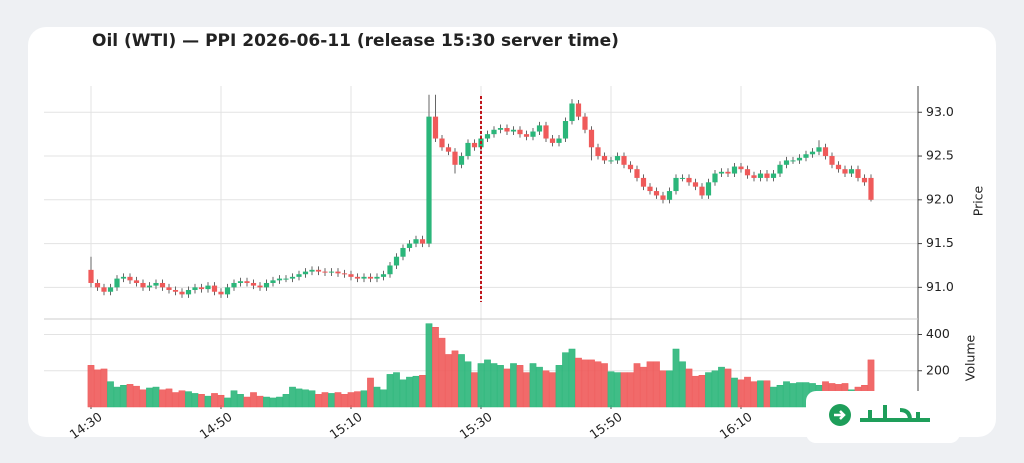 The height and width of the screenshot is (463, 1024). What do you see at coordinates (883, 417) in the screenshot?
I see `watermark` at bounding box center [883, 417].